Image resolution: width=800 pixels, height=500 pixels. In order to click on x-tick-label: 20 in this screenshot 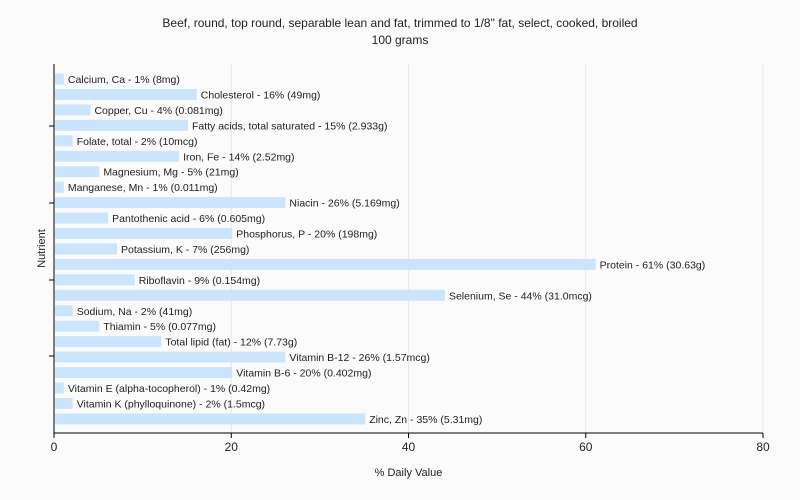, I will do `click(232, 447)`.